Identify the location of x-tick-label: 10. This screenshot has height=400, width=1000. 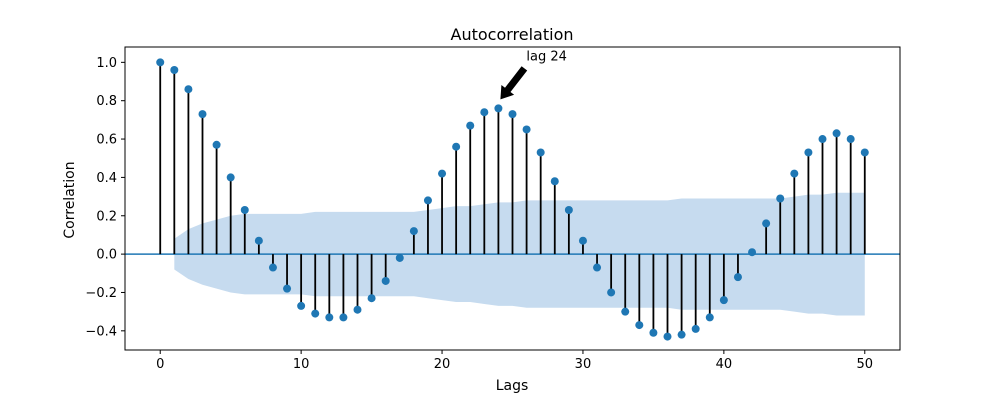
(301, 364).